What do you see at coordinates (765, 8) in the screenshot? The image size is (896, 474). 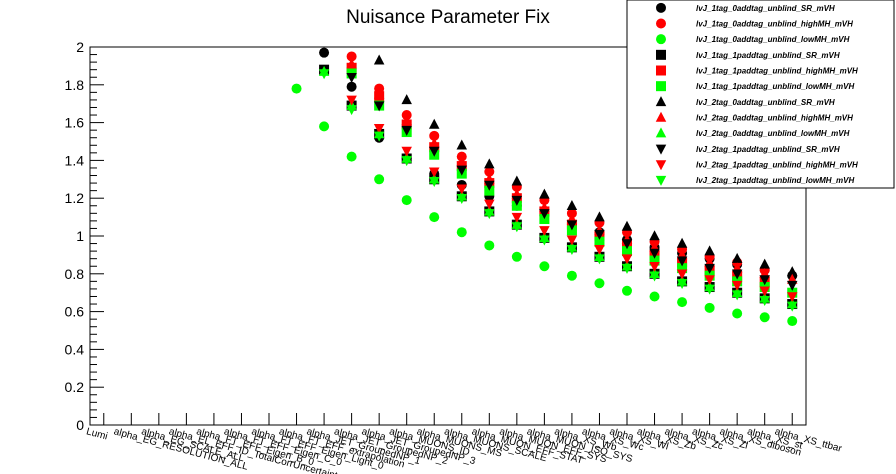 I see `legend-entry: lvJ_1tag_0addtag_unblind_SR_mVH` at bounding box center [765, 8].